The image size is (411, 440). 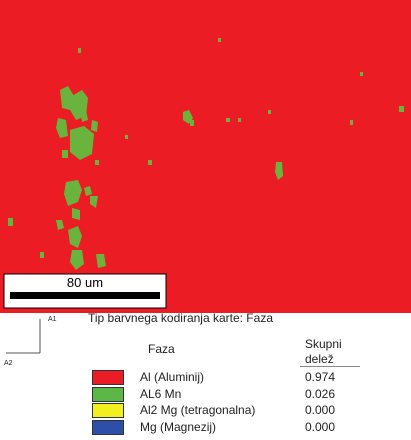 What do you see at coordinates (85, 295) in the screenshot?
I see `scale-bar` at bounding box center [85, 295].